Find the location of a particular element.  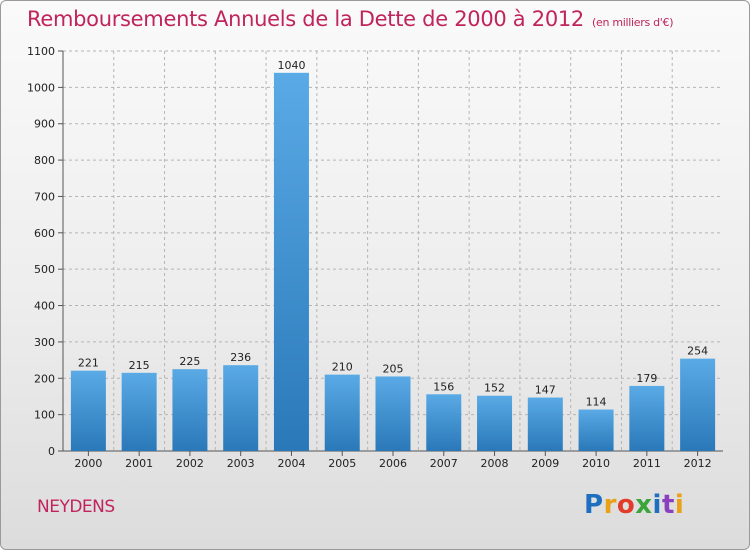

bar-2010 is located at coordinates (596, 430).